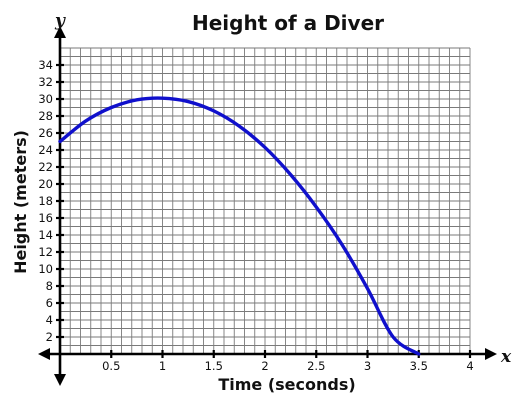 The width and height of the screenshot is (522, 402). I want to click on x-tick-label: 1, so click(162, 366).